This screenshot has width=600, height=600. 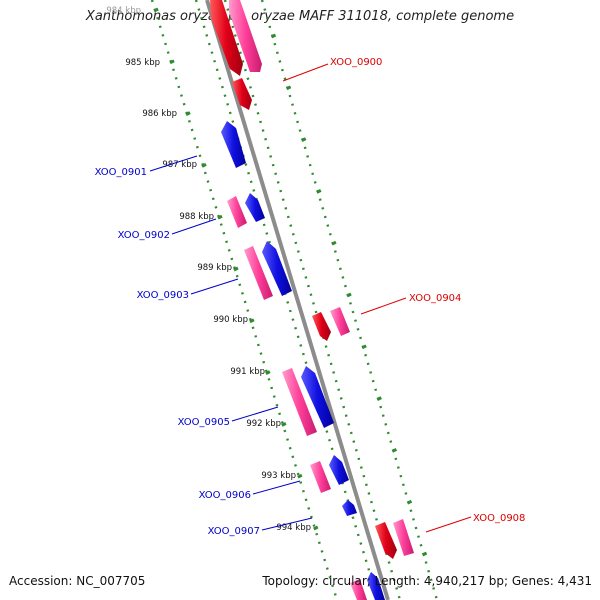 What do you see at coordinates (163, 295) in the screenshot?
I see `label-xoo-0903: XOO_0903` at bounding box center [163, 295].